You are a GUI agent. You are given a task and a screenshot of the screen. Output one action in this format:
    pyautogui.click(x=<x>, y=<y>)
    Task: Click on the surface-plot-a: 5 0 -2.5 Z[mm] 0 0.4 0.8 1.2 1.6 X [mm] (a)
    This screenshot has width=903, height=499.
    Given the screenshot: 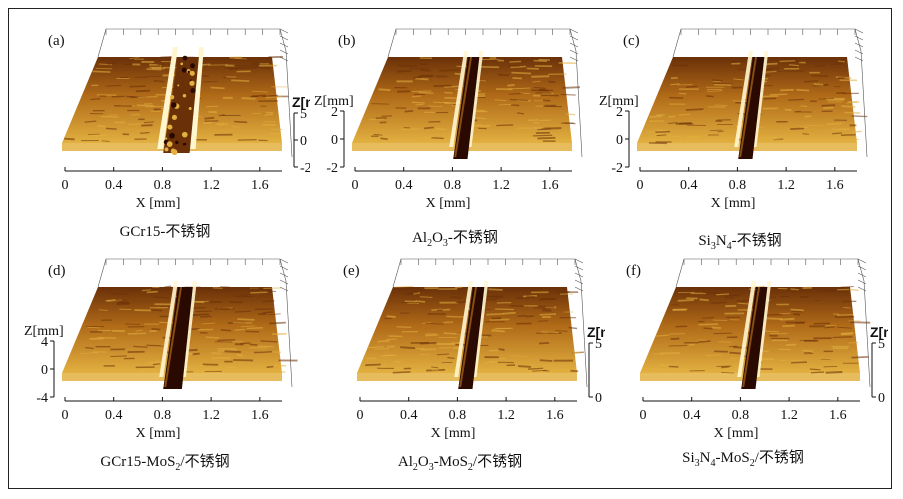 What is the action you would take?
    pyautogui.click(x=179, y=119)
    